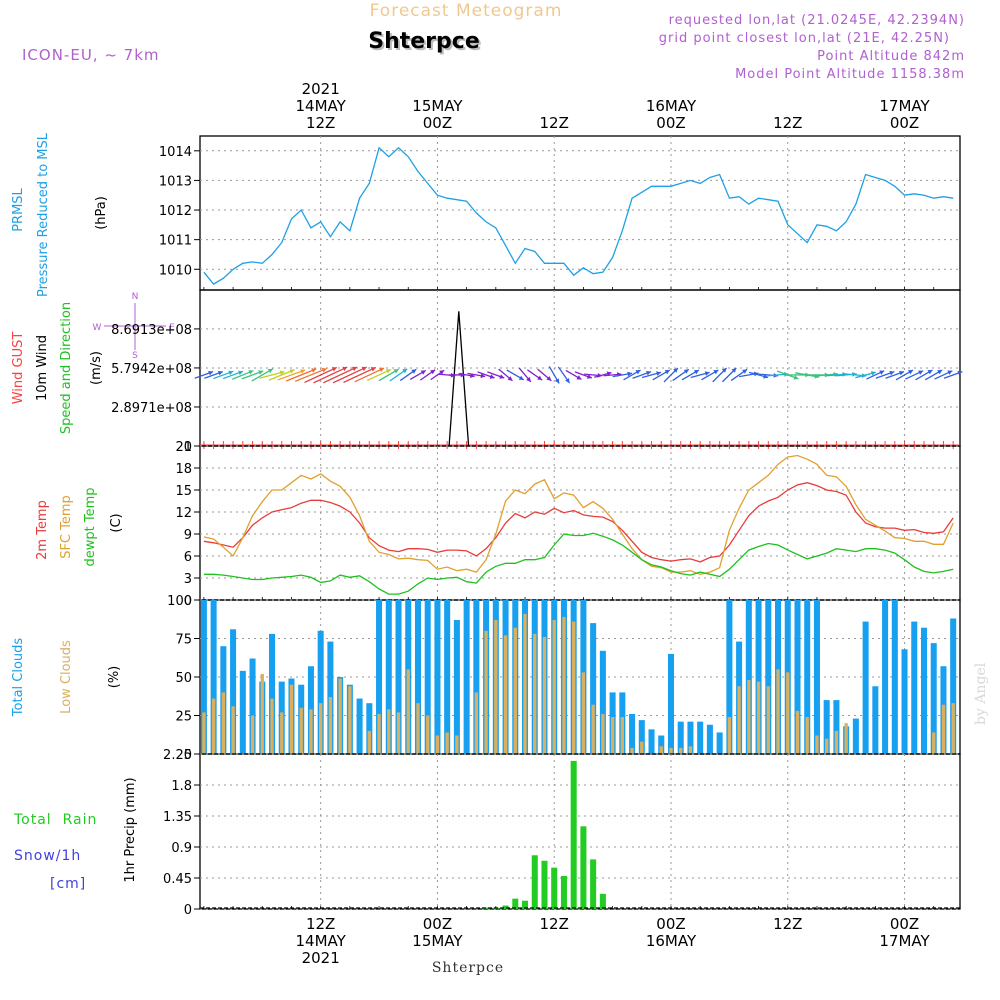  Describe the element at coordinates (18, 368) in the screenshot. I see `wind-gust-label: Wind GUST` at that location.